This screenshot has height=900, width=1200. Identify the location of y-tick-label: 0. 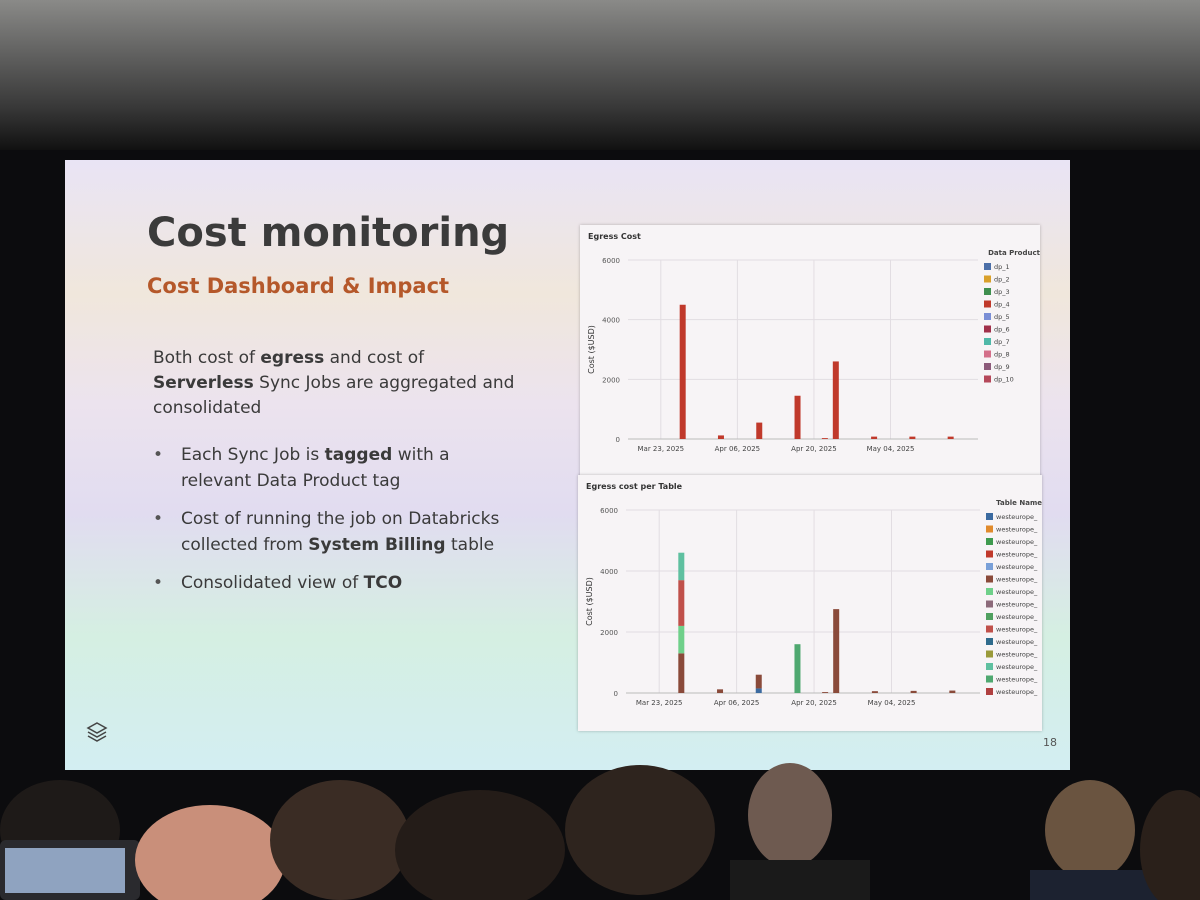
(618, 440).